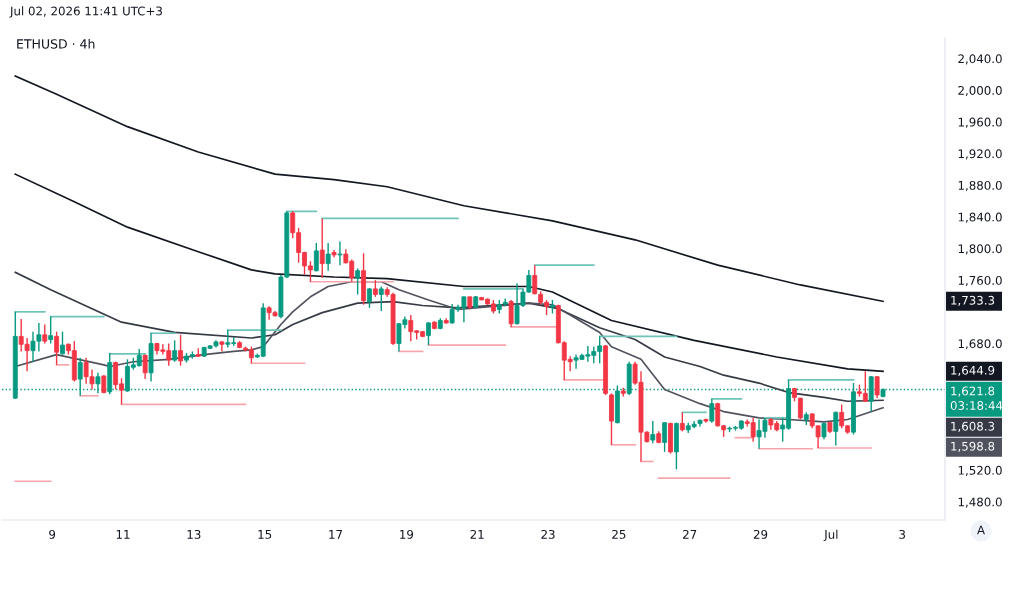 This screenshot has height=609, width=1024. I want to click on y-tick-label: 1,800.0, so click(980, 249).